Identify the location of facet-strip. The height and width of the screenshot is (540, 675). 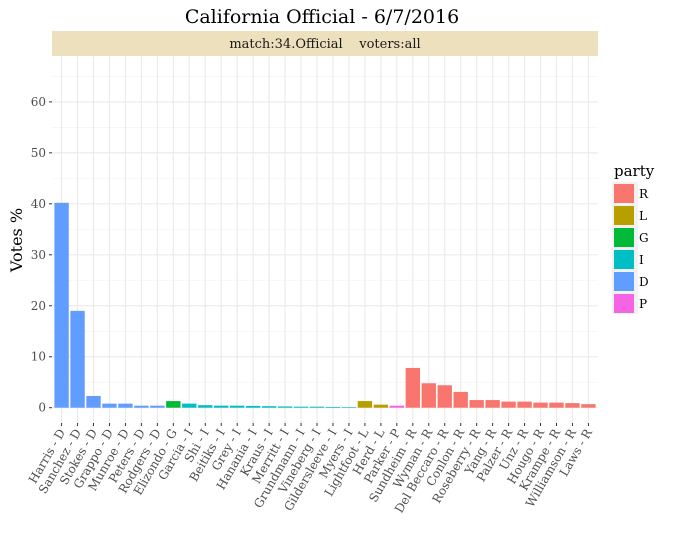
(325, 43).